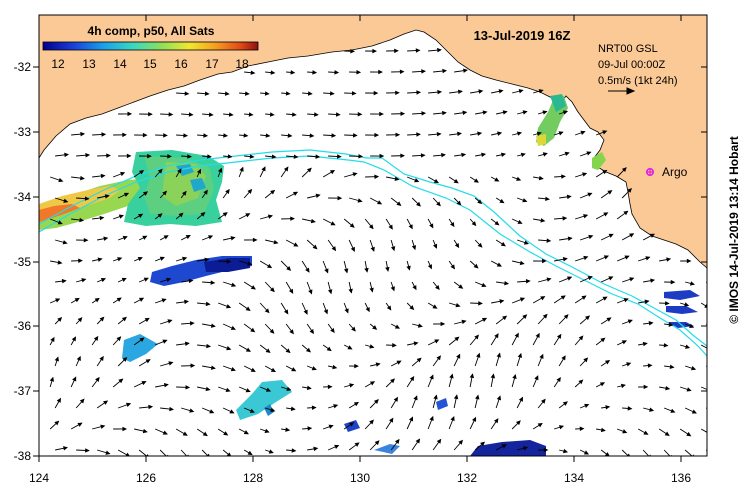 The image size is (749, 496). Describe the element at coordinates (253, 478) in the screenshot. I see `x-tick-128: 128` at that location.